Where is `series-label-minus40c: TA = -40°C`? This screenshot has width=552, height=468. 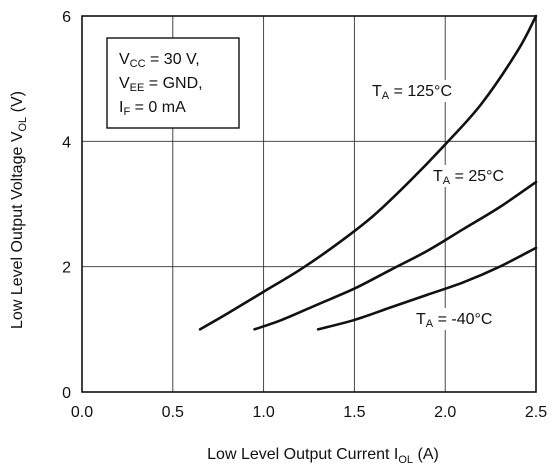
series-label-minus40c: TA = -40°C is located at coordinates (454, 320).